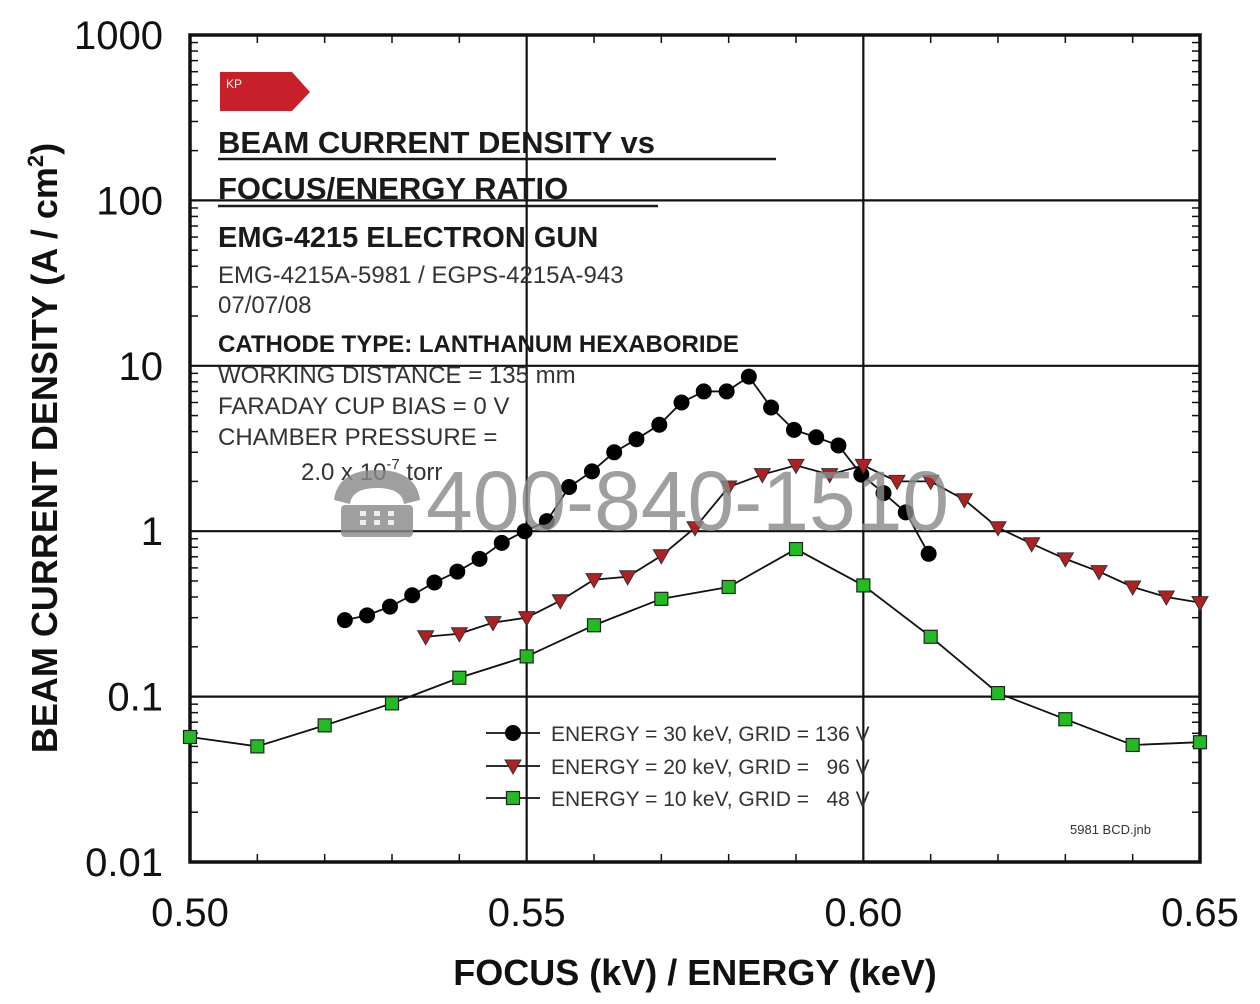 The height and width of the screenshot is (1004, 1260). Describe the element at coordinates (710, 767) in the screenshot. I see `legend-label: ENERGY = 20 keV, GRID = 96 V` at that location.